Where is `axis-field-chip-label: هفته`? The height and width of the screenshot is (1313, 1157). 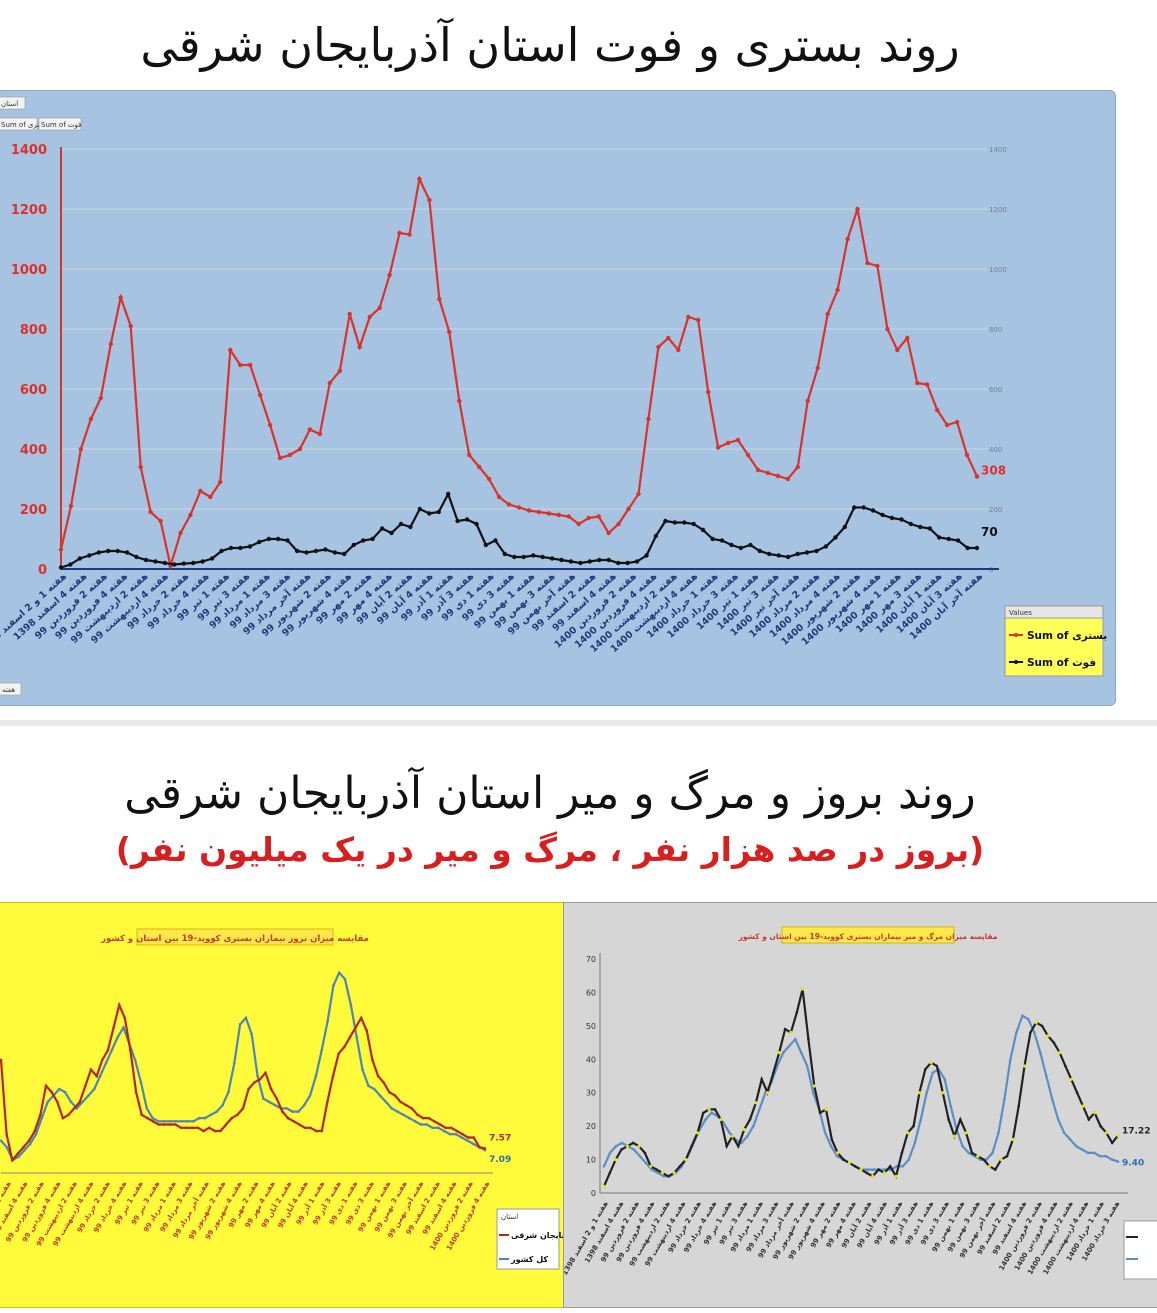 axis-field-chip-label: هفته is located at coordinates (8, 690).